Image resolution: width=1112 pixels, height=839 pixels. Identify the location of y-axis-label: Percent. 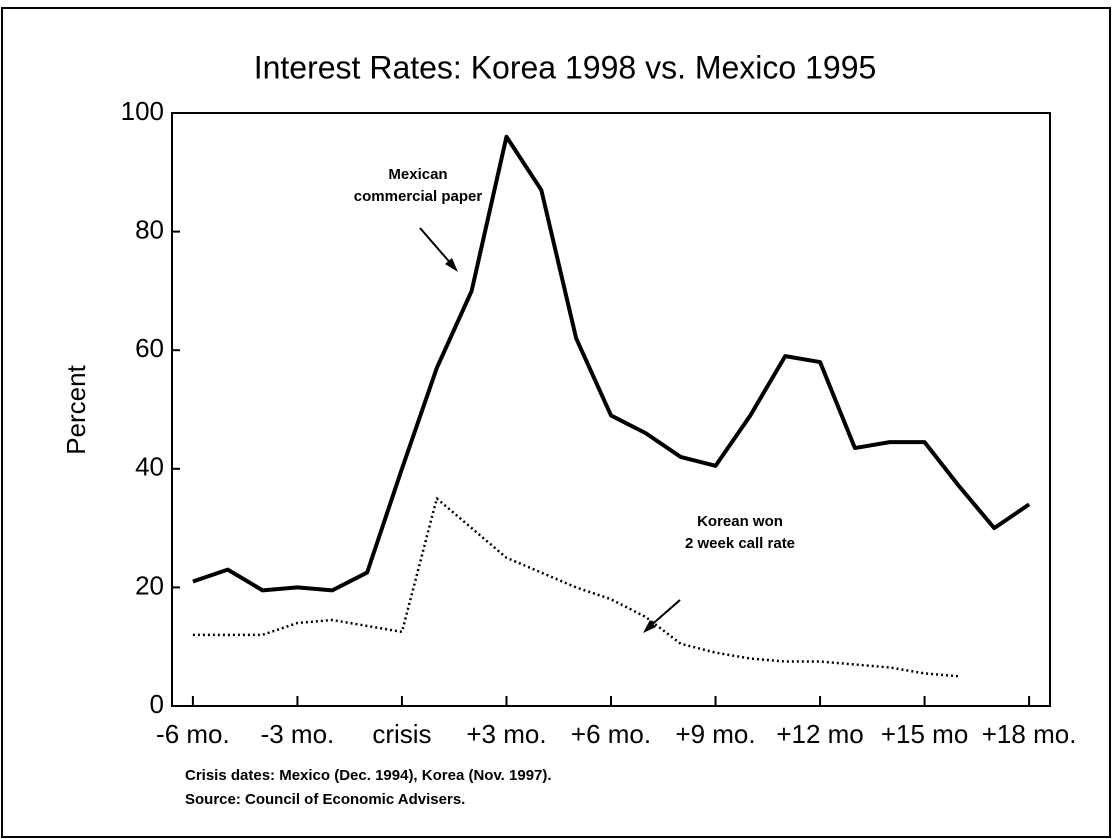
(76, 409).